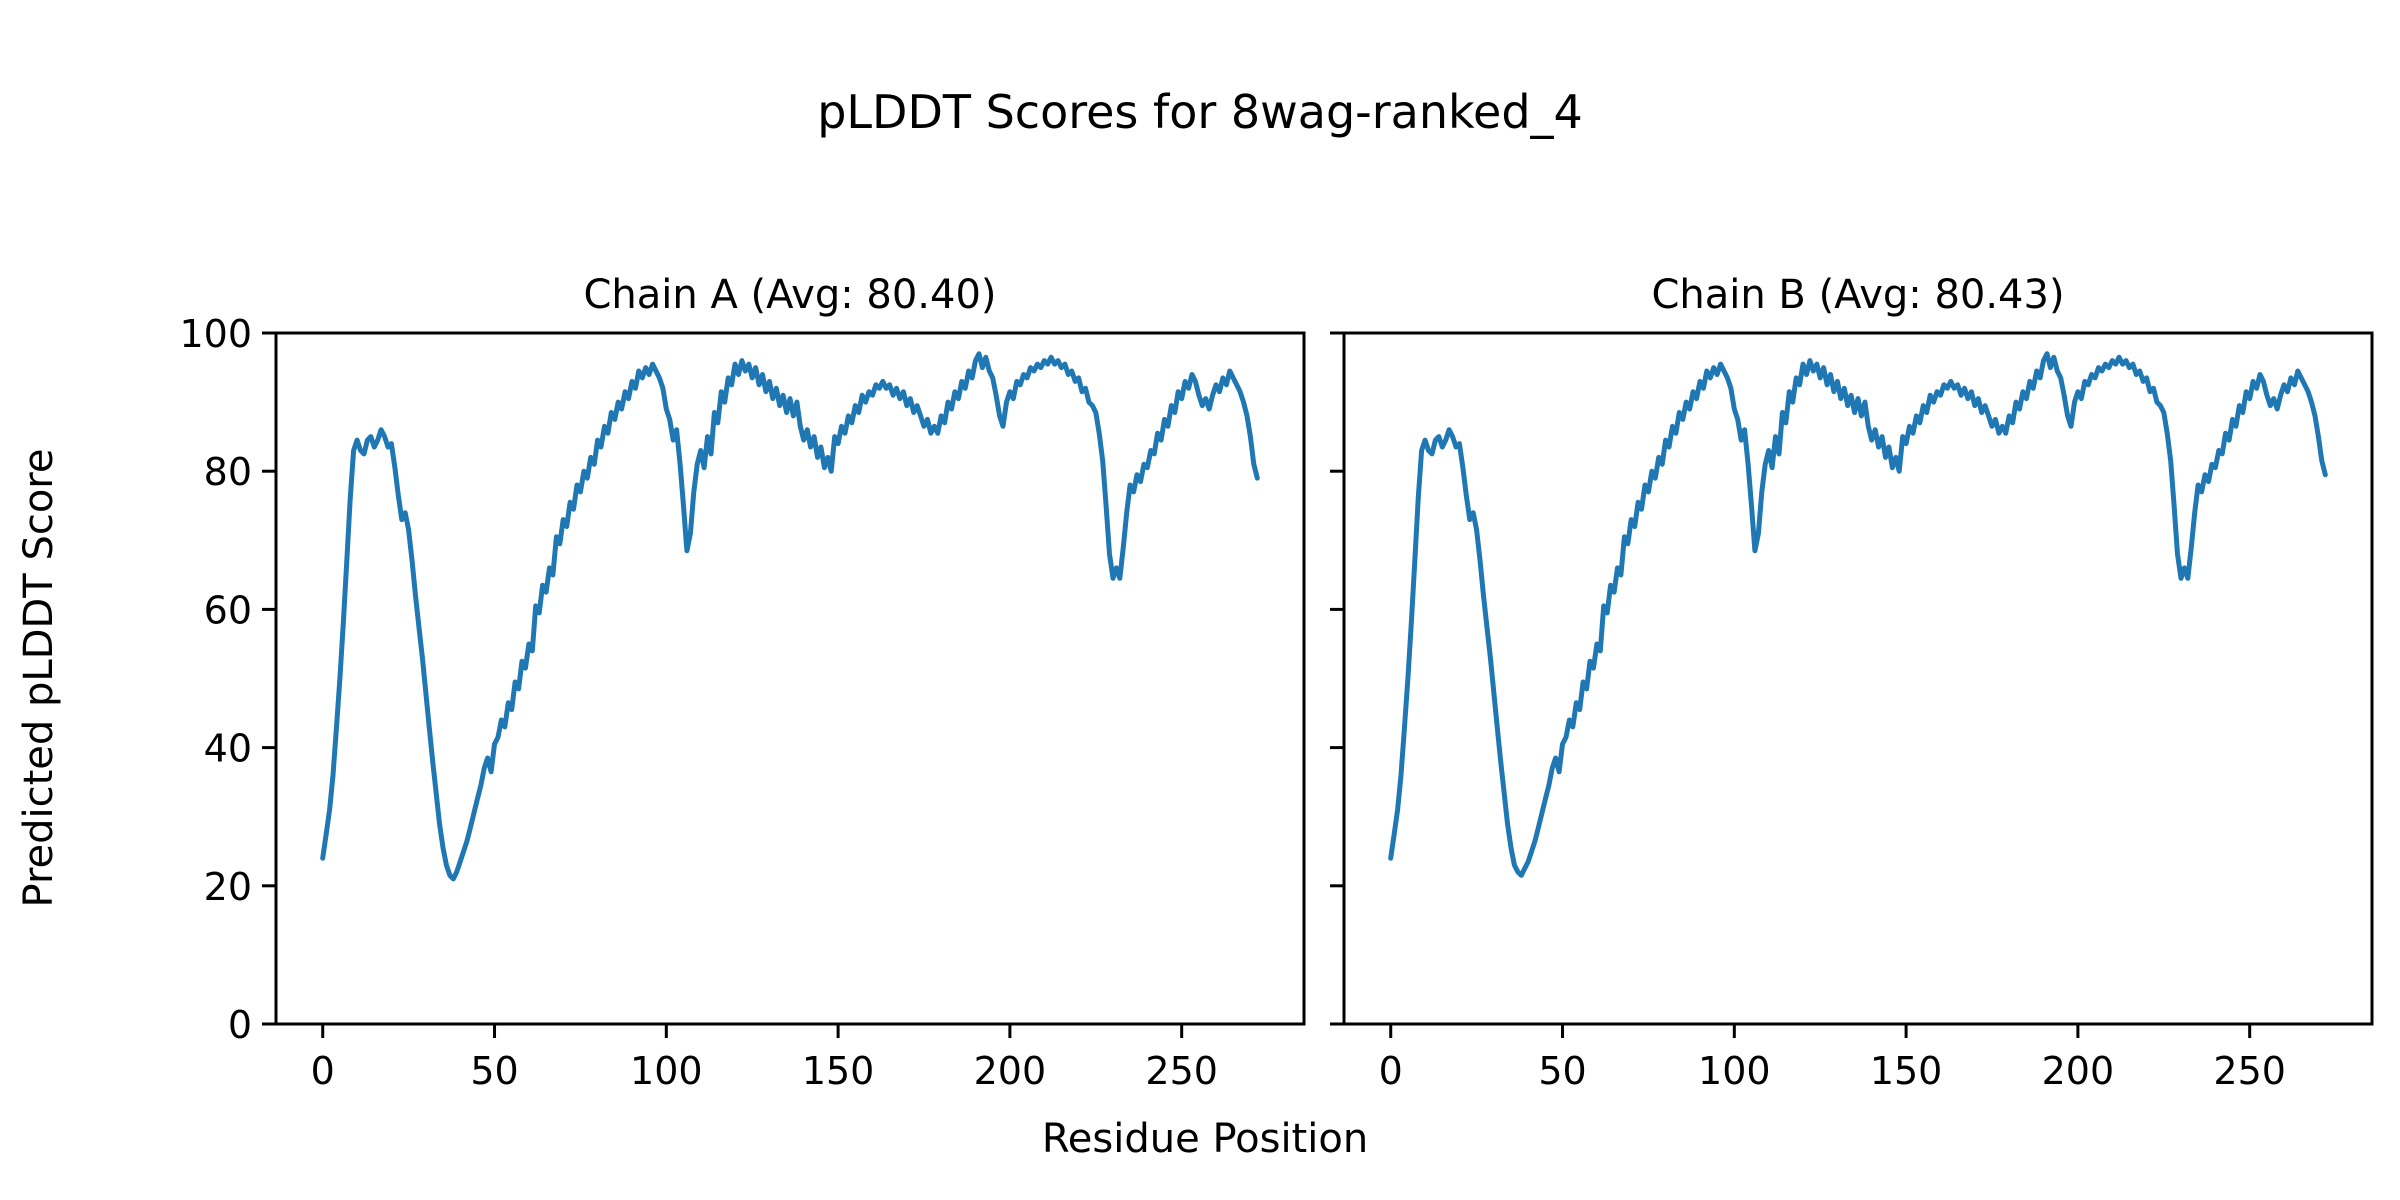 The image size is (2400, 1200). I want to click on y-tick-label: 0, so click(240, 1025).